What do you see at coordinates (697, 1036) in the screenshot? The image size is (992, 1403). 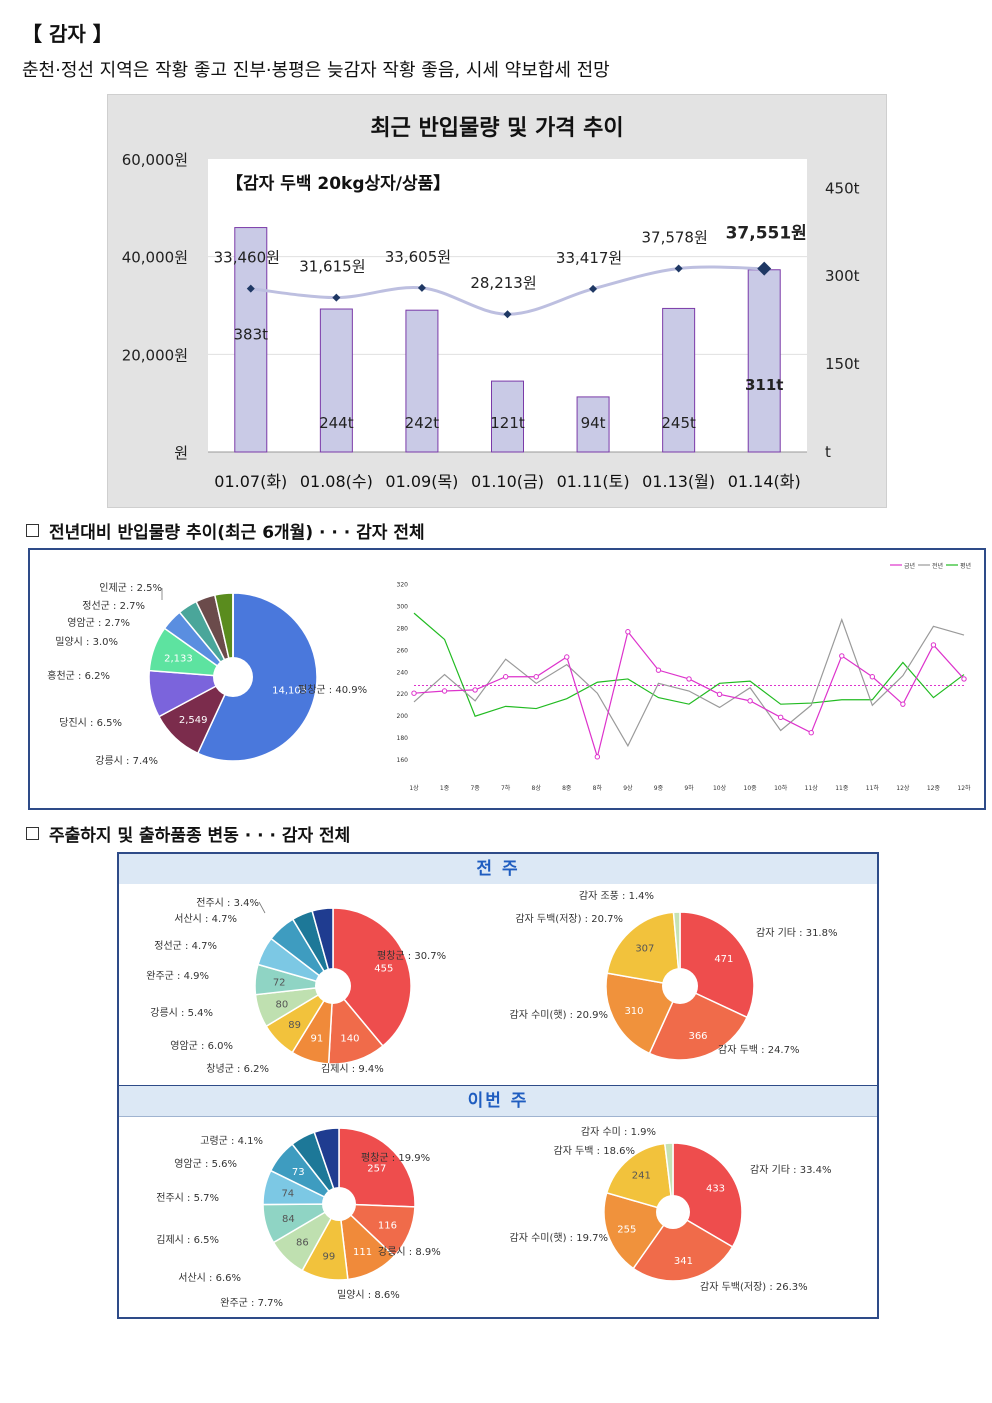 I see `last-week-variety-pie-value-label: 366` at bounding box center [697, 1036].